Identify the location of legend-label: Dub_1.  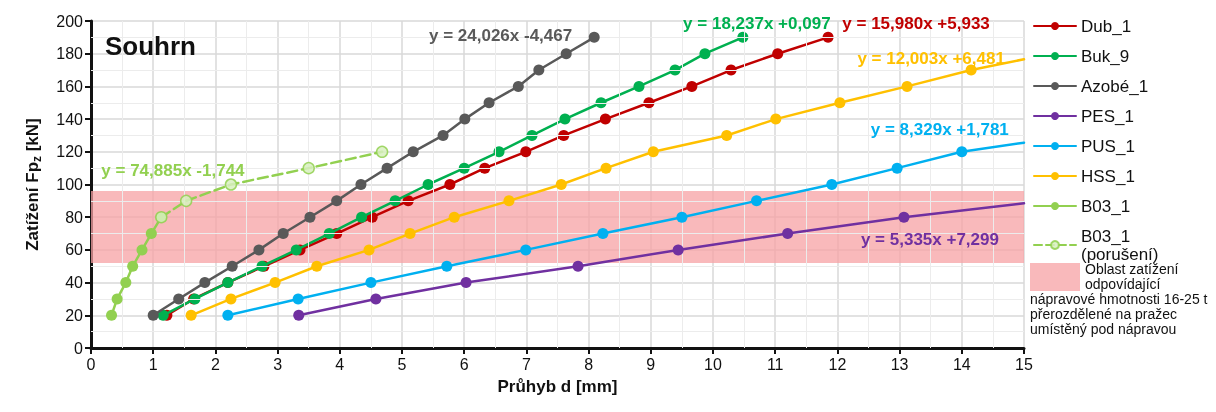
(1106, 26).